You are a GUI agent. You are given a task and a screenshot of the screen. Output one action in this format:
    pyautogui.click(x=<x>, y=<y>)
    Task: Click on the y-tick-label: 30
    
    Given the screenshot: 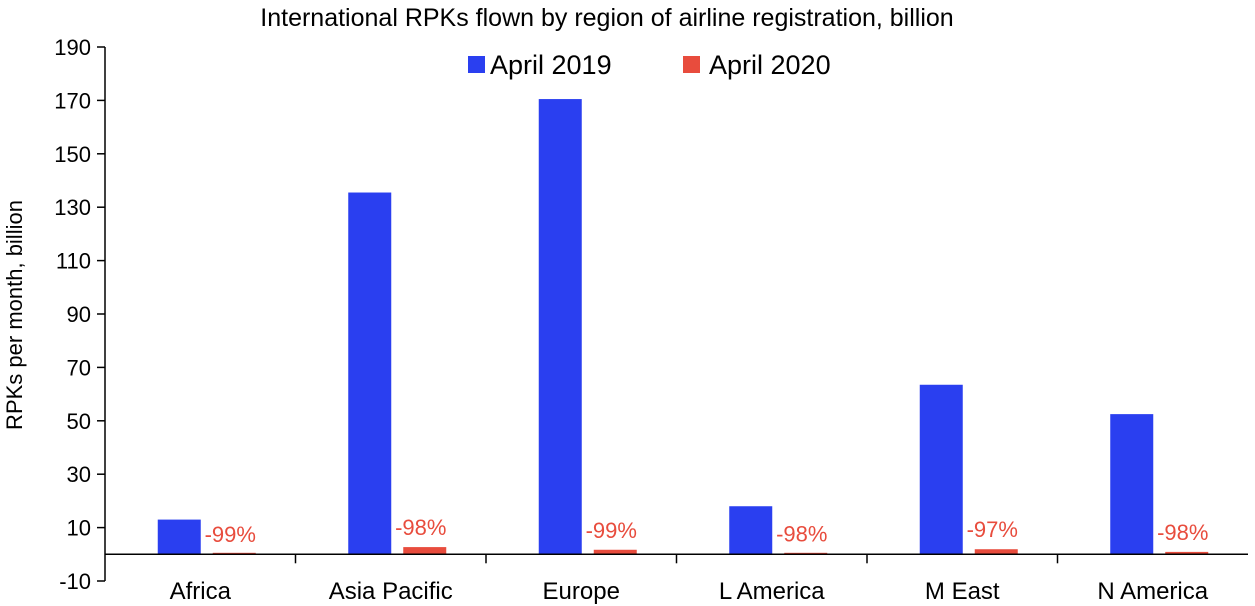 What is the action you would take?
    pyautogui.click(x=79, y=474)
    